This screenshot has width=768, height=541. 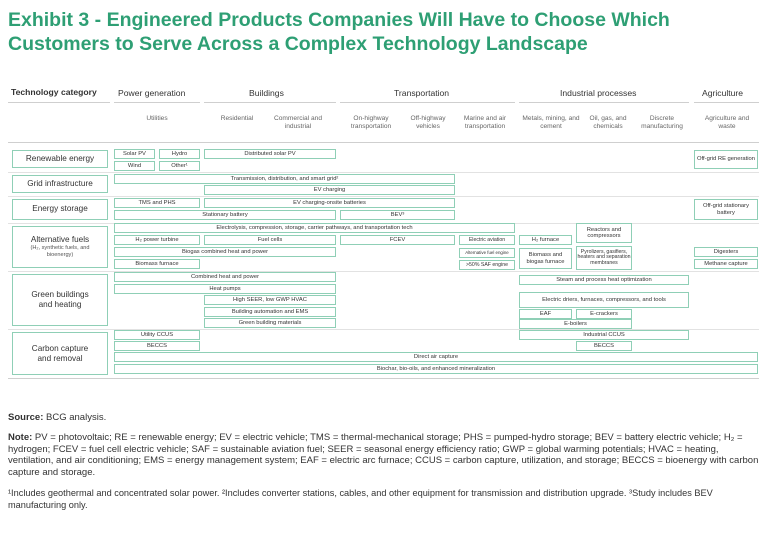 I want to click on source-label: Source:, so click(x=26, y=417).